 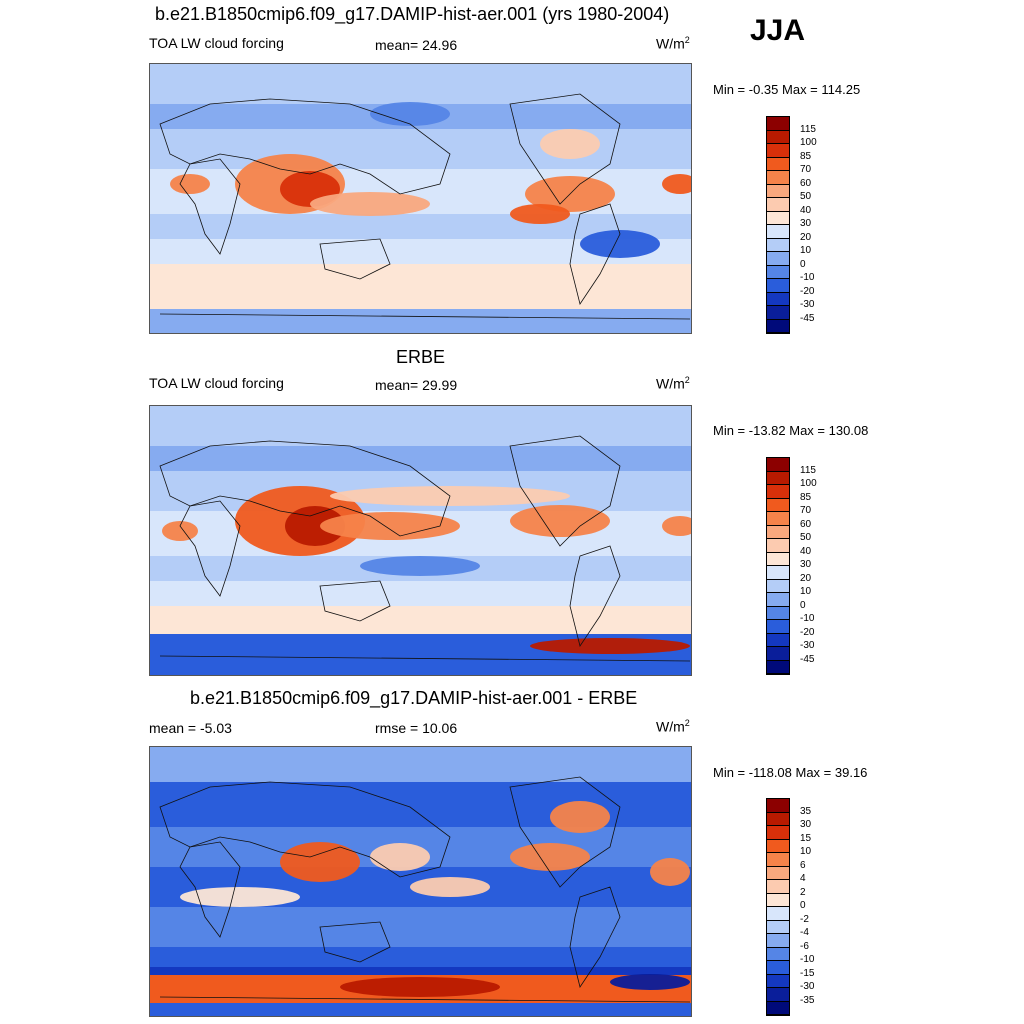 What do you see at coordinates (673, 726) in the screenshot?
I see `panel3-units: W/m2` at bounding box center [673, 726].